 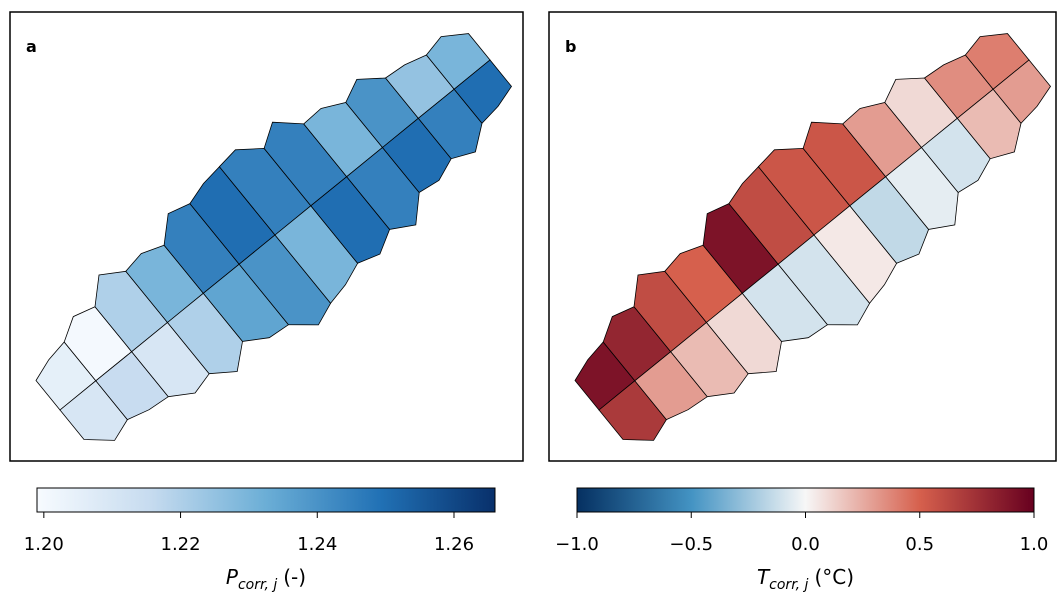 What do you see at coordinates (1034, 544) in the screenshot?
I see `tick-label: 1.0` at bounding box center [1034, 544].